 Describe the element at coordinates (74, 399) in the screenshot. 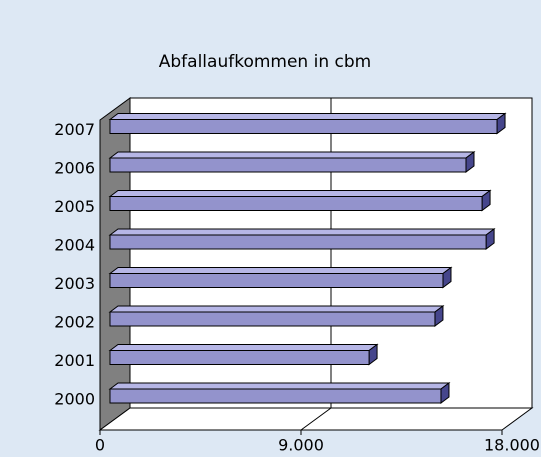

I see `y-tick-label: 2000` at that location.